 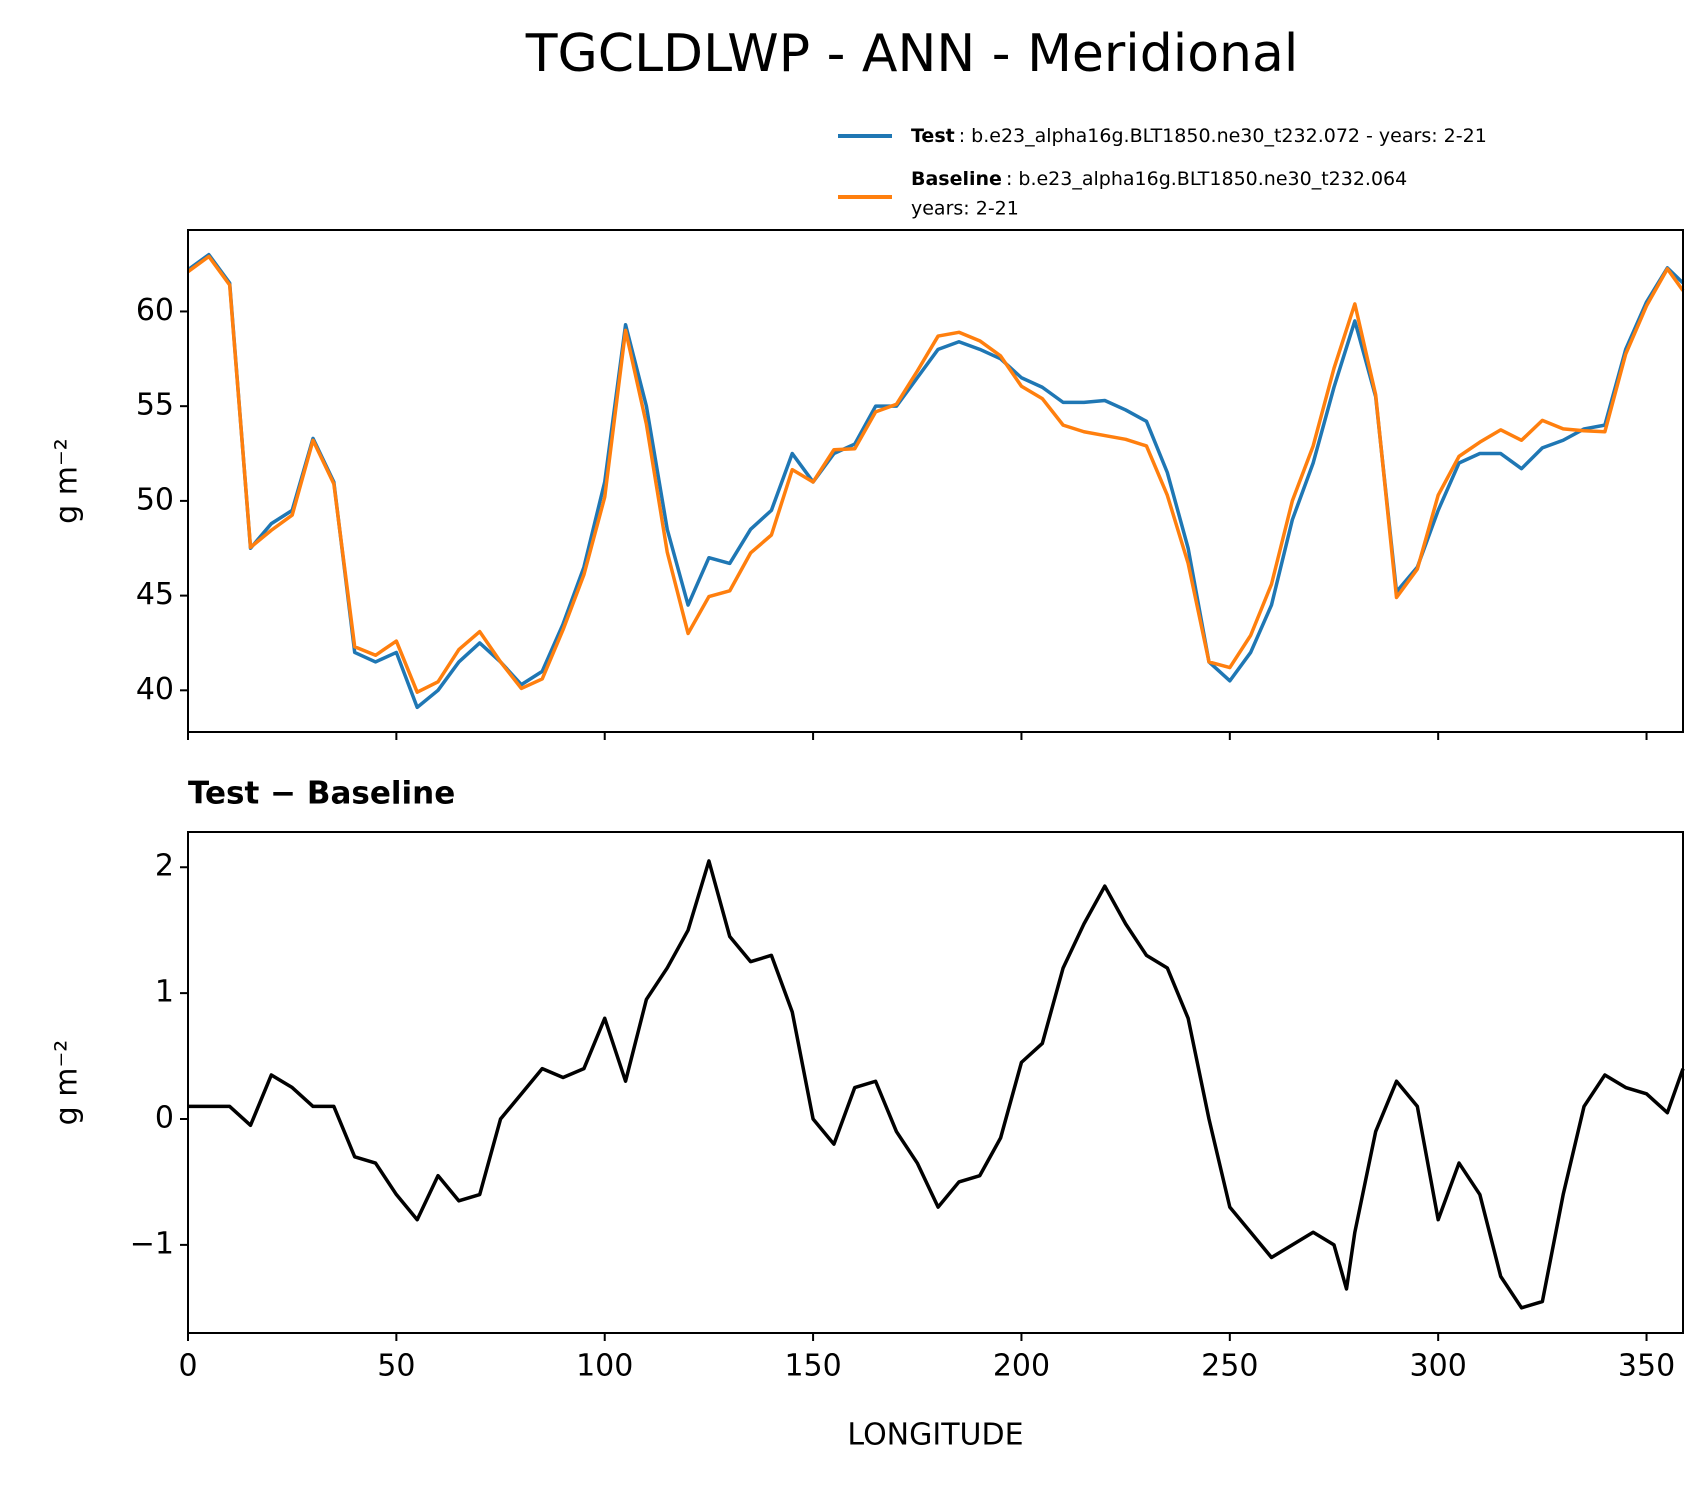 What do you see at coordinates (933, 136) in the screenshot?
I see `legend-name: Test` at bounding box center [933, 136].